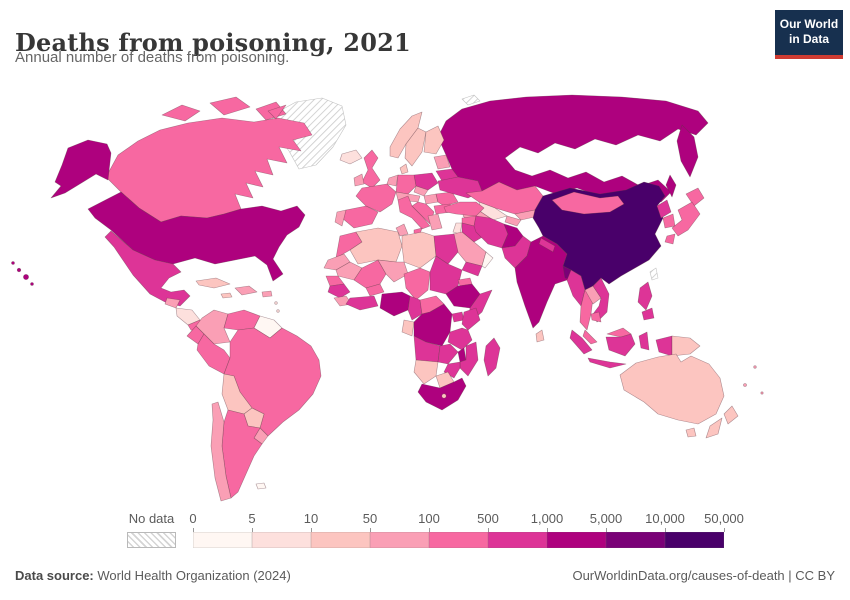 The height and width of the screenshot is (600, 850). Describe the element at coordinates (434, 140) in the screenshot. I see `map-region-finland` at that location.